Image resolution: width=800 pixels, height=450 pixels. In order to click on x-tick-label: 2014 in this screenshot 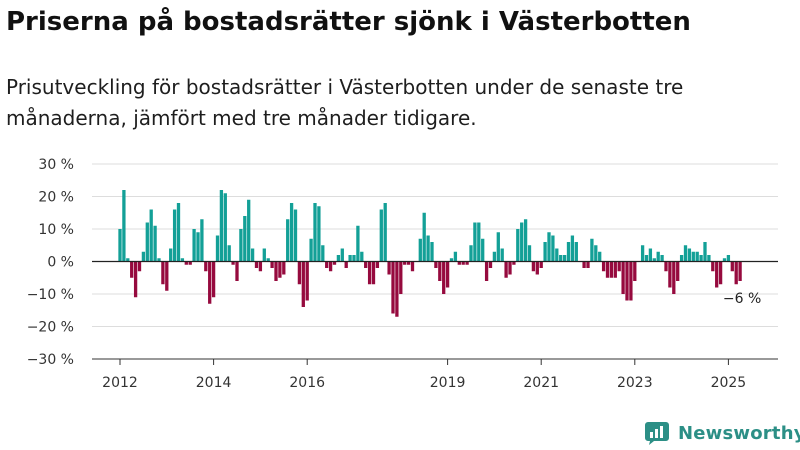, I will do `click(214, 383)`.